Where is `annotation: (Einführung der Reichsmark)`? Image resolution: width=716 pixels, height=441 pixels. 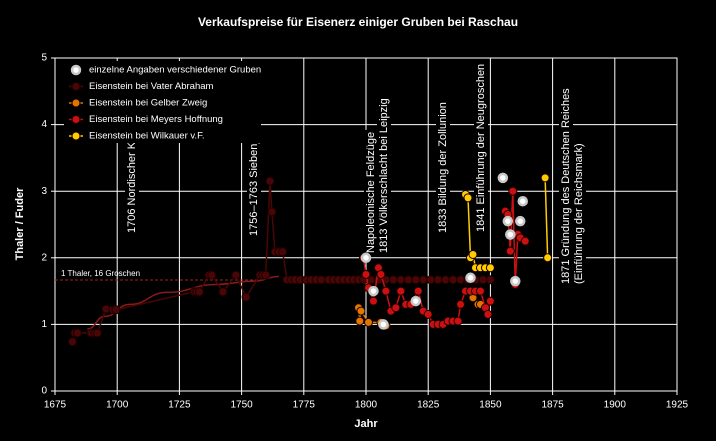 annotation: (Einführung der Reichsmark) is located at coordinates (579, 213).